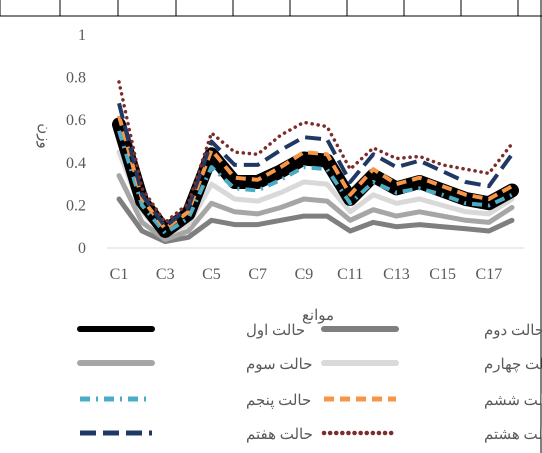  I want to click on y-tick-label: 0.2, so click(76, 205).